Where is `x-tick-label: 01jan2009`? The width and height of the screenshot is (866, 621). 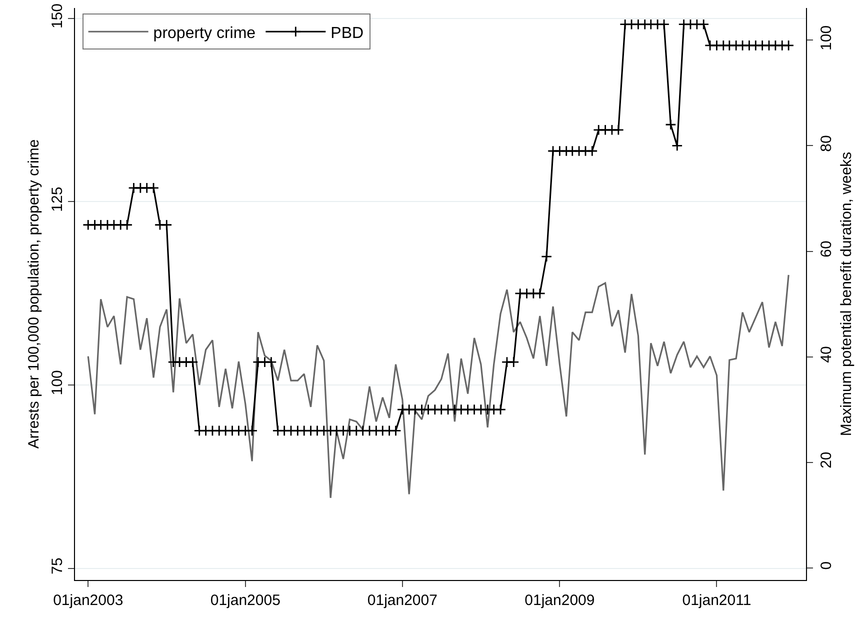
x-tick-label: 01jan2009 is located at coordinates (559, 600).